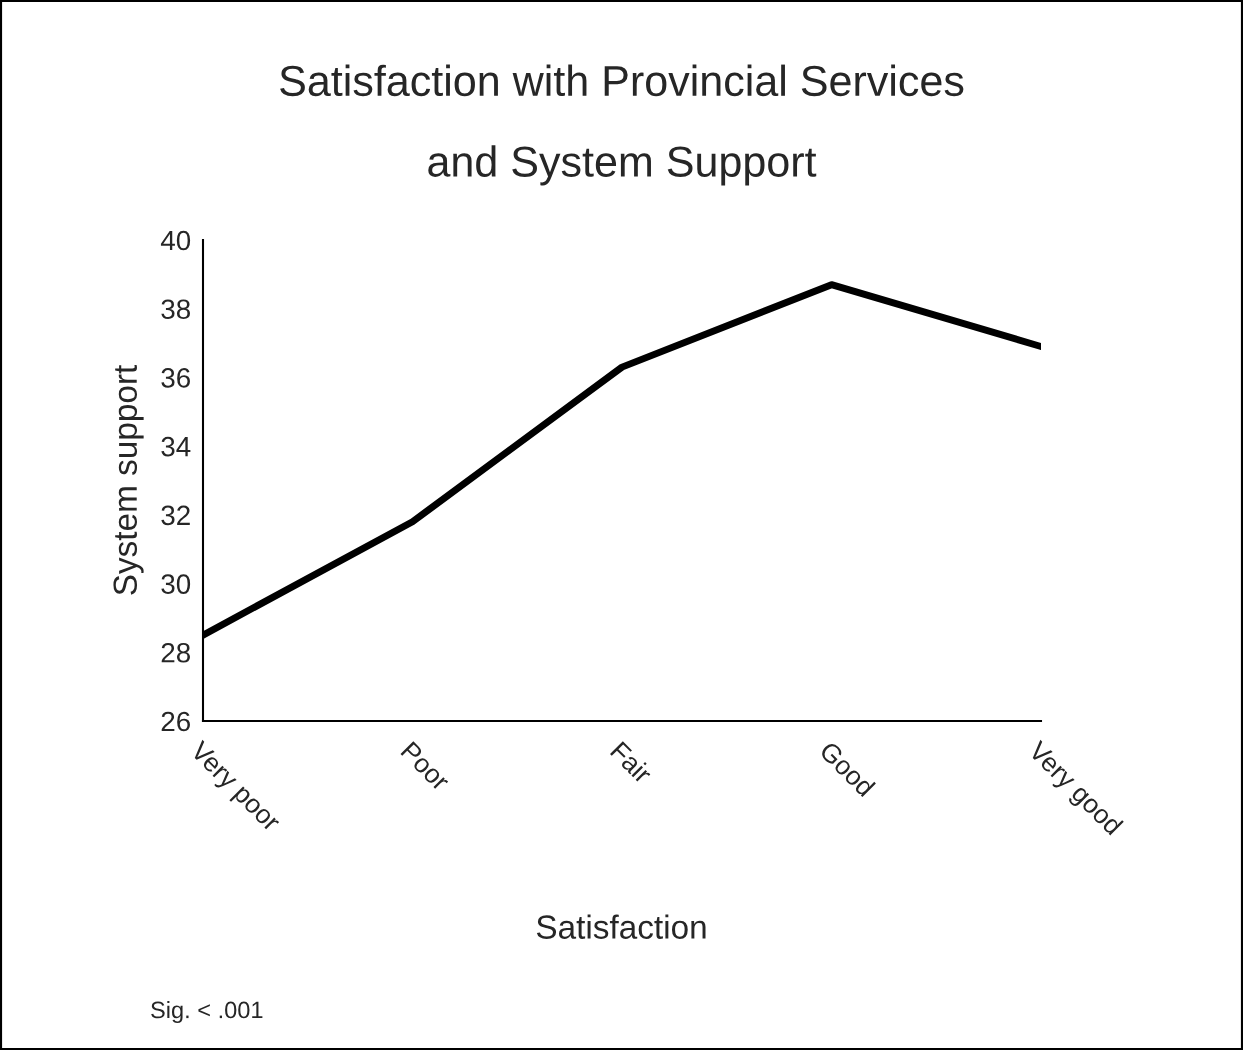 This screenshot has height=1050, width=1243. Describe the element at coordinates (175, 309) in the screenshot. I see `y-tick-label: 38` at that location.